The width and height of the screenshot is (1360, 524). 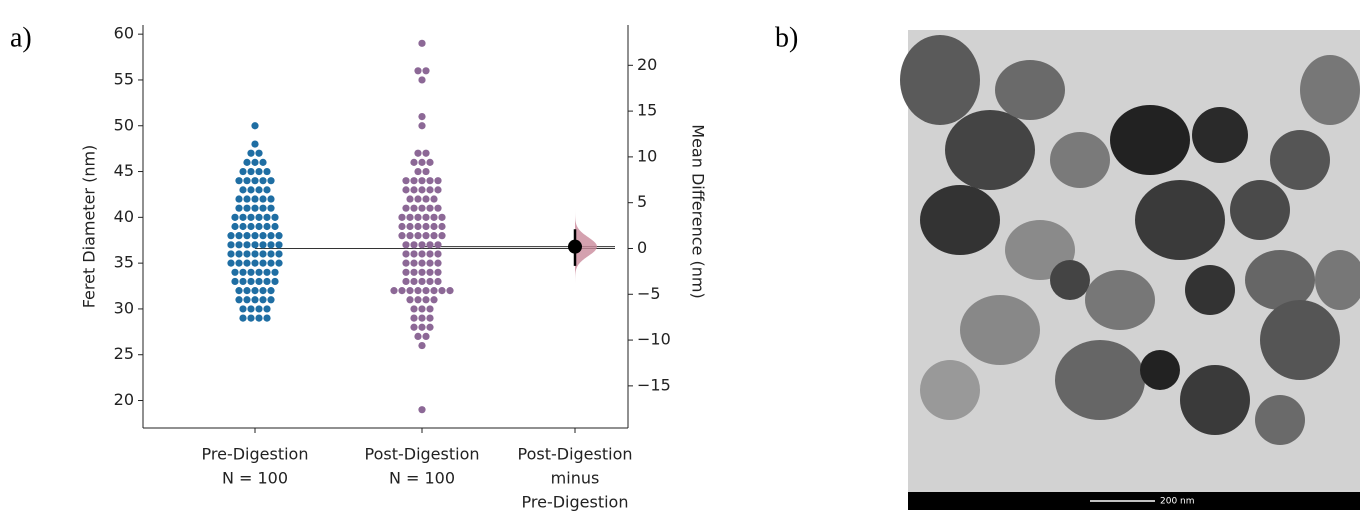 I want to click on y-tick-label: 20, so click(x=124, y=399).